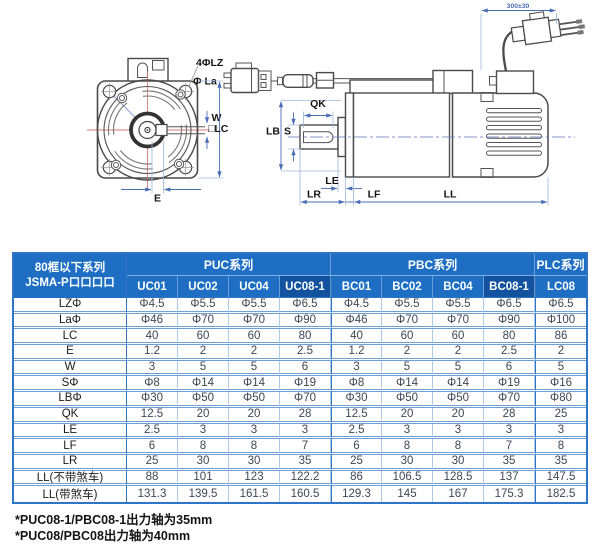  What do you see at coordinates (560, 321) in the screenshot?
I see `table-cell: Φ100` at bounding box center [560, 321].